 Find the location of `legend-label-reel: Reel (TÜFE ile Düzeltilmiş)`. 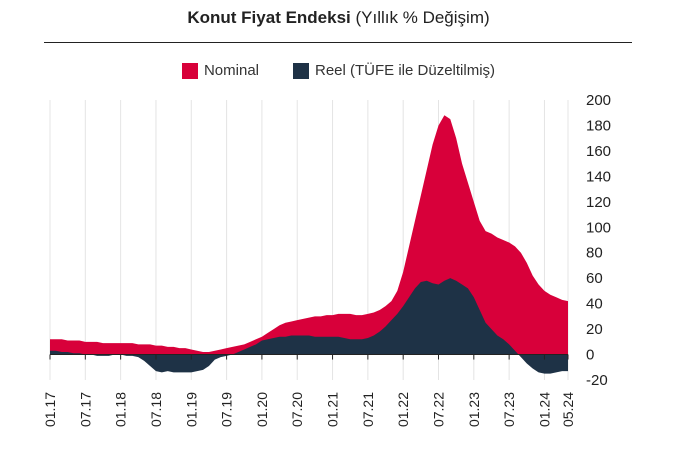

legend-label-reel: Reel (TÜFE ile Düzeltilmiş) is located at coordinates (405, 70).